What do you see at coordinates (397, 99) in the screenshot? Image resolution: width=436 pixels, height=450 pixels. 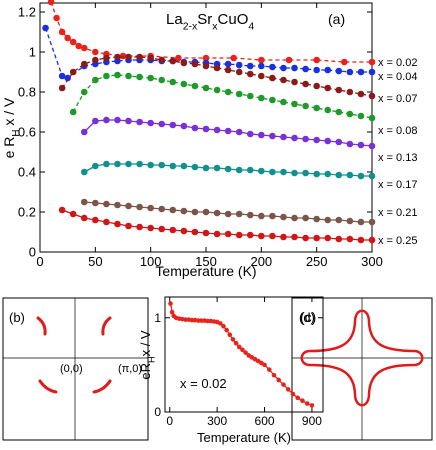 I see `series-label: x = 0.07` at bounding box center [397, 99].